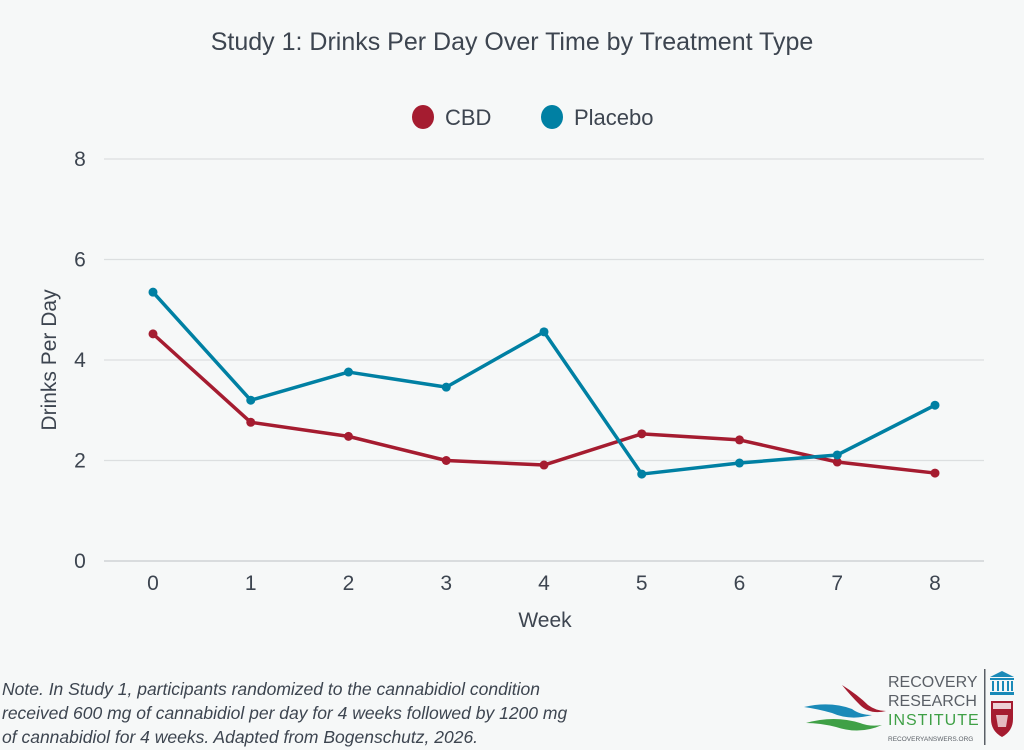 The image size is (1024, 750). Describe the element at coordinates (552, 117) in the screenshot. I see `legend-marker-placebo` at that location.